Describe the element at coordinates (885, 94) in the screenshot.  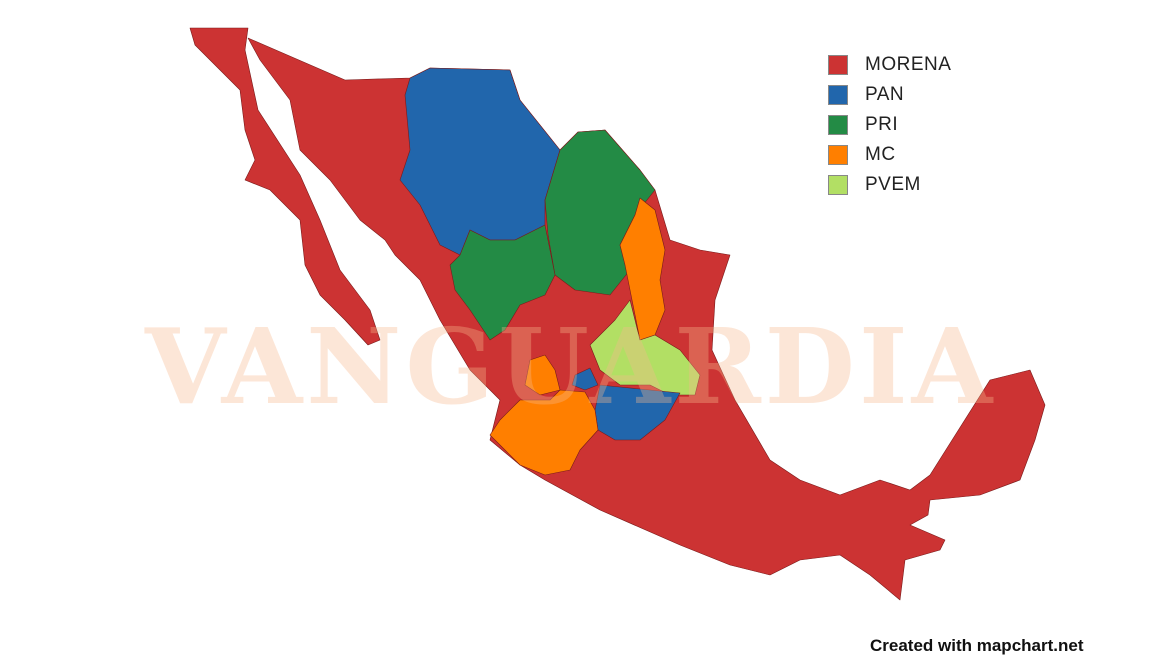
I see `legend-label: PAN` at that location.